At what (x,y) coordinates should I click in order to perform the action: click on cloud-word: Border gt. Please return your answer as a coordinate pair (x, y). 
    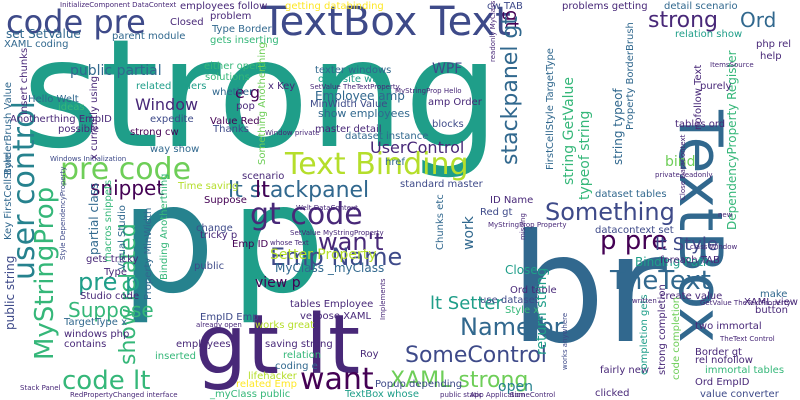
    Looking at the image, I should click on (718, 352).